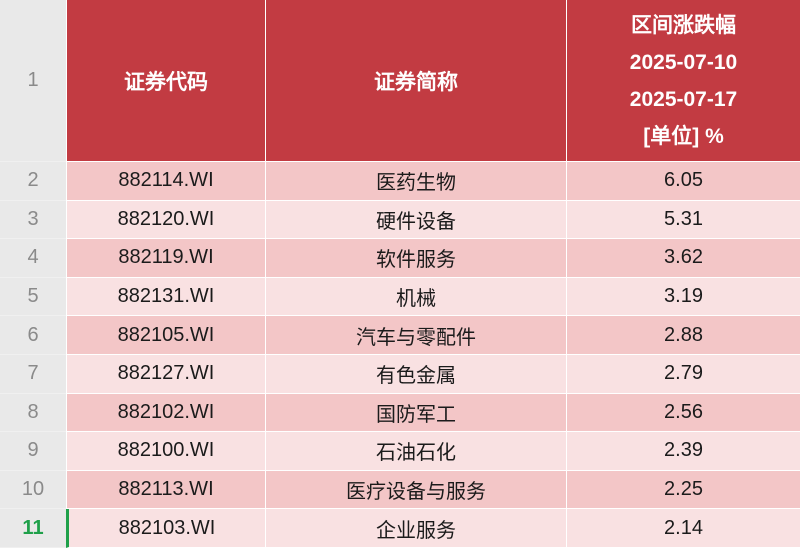  What do you see at coordinates (33, 81) in the screenshot?
I see `row-number: 1` at bounding box center [33, 81].